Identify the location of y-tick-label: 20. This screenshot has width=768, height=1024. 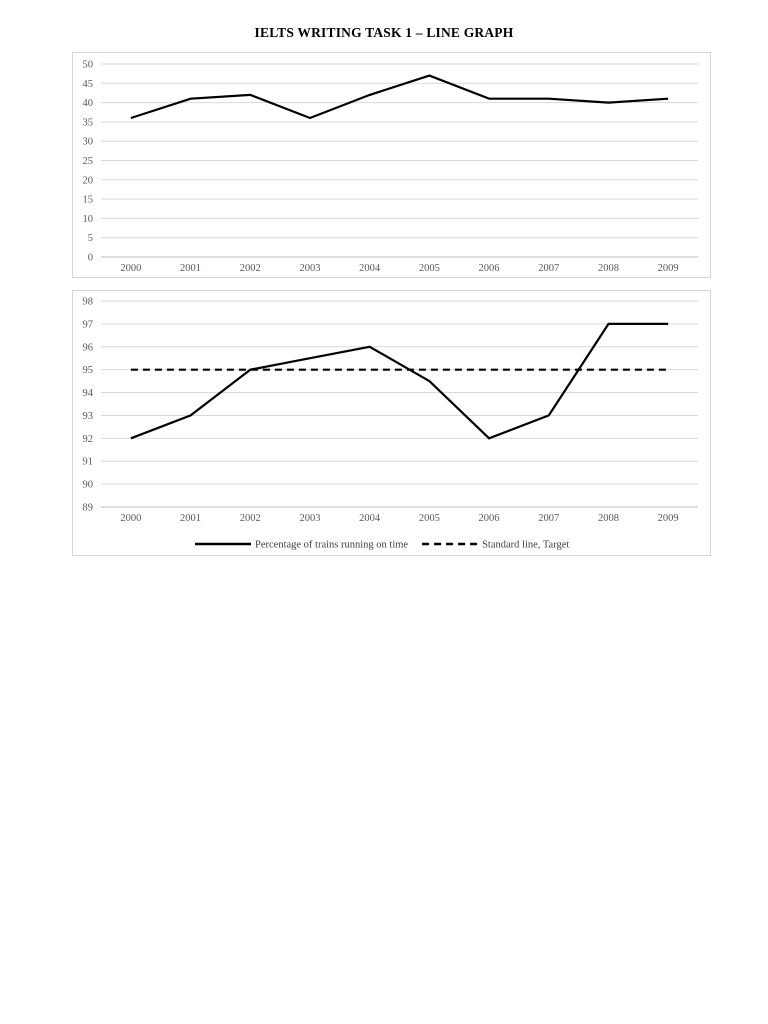
(88, 180).